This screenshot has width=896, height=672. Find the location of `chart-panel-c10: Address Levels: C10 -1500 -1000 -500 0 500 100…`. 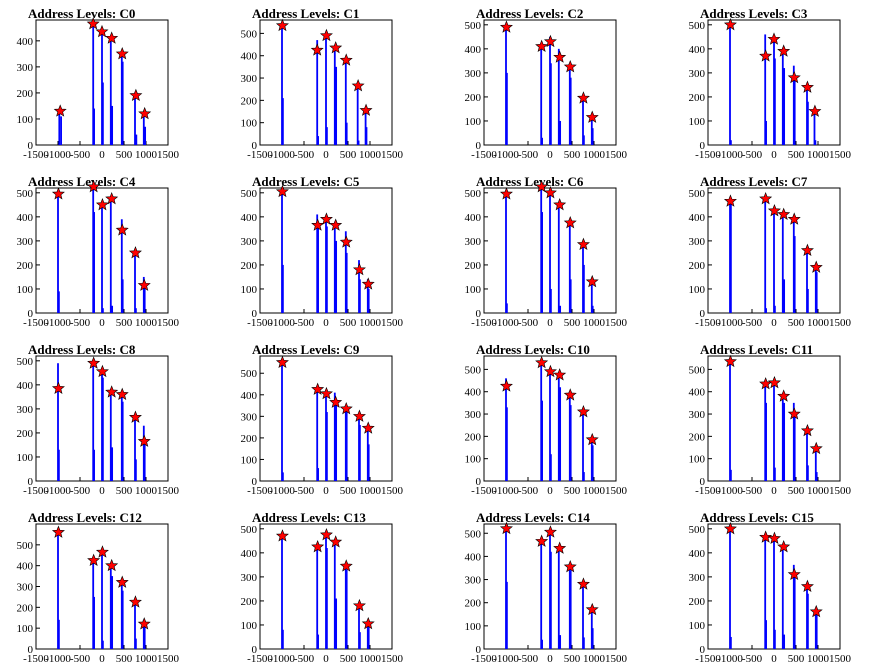

chart-panel-c10: Address Levels: C10 -1500 -1000 -500 0 500 100… is located at coordinates (560, 420).